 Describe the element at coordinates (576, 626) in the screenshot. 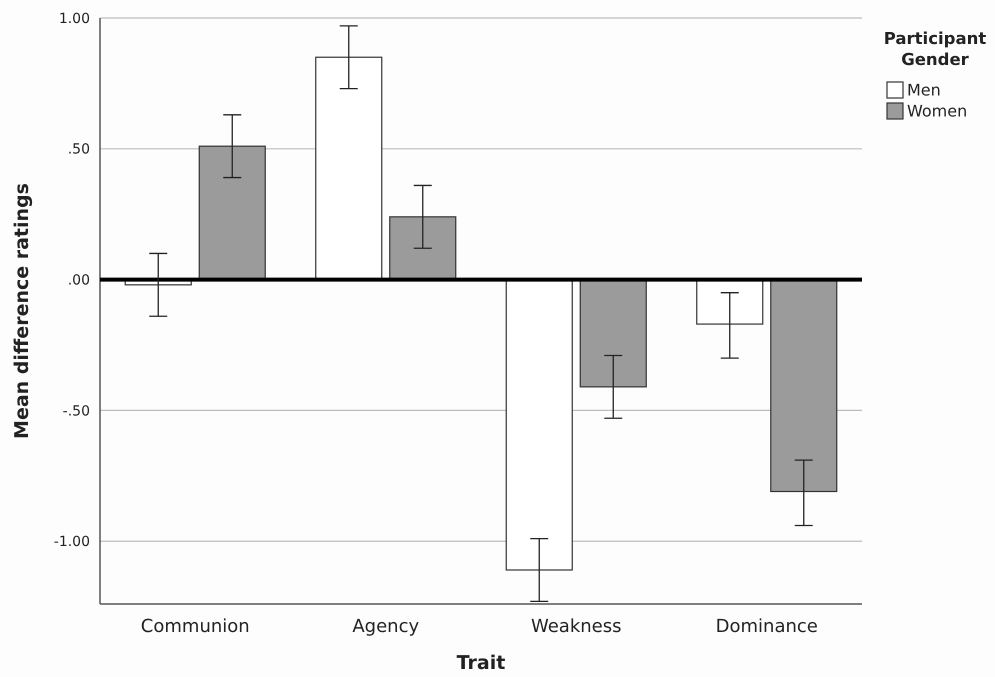

I see `x-tick-label: Weakness` at that location.